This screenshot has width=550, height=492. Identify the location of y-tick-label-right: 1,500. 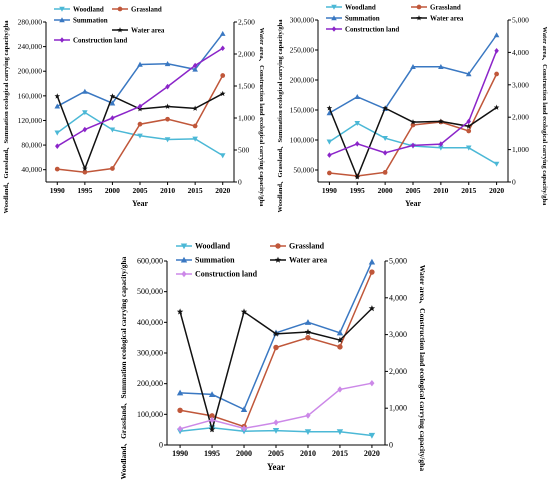
(246, 86).